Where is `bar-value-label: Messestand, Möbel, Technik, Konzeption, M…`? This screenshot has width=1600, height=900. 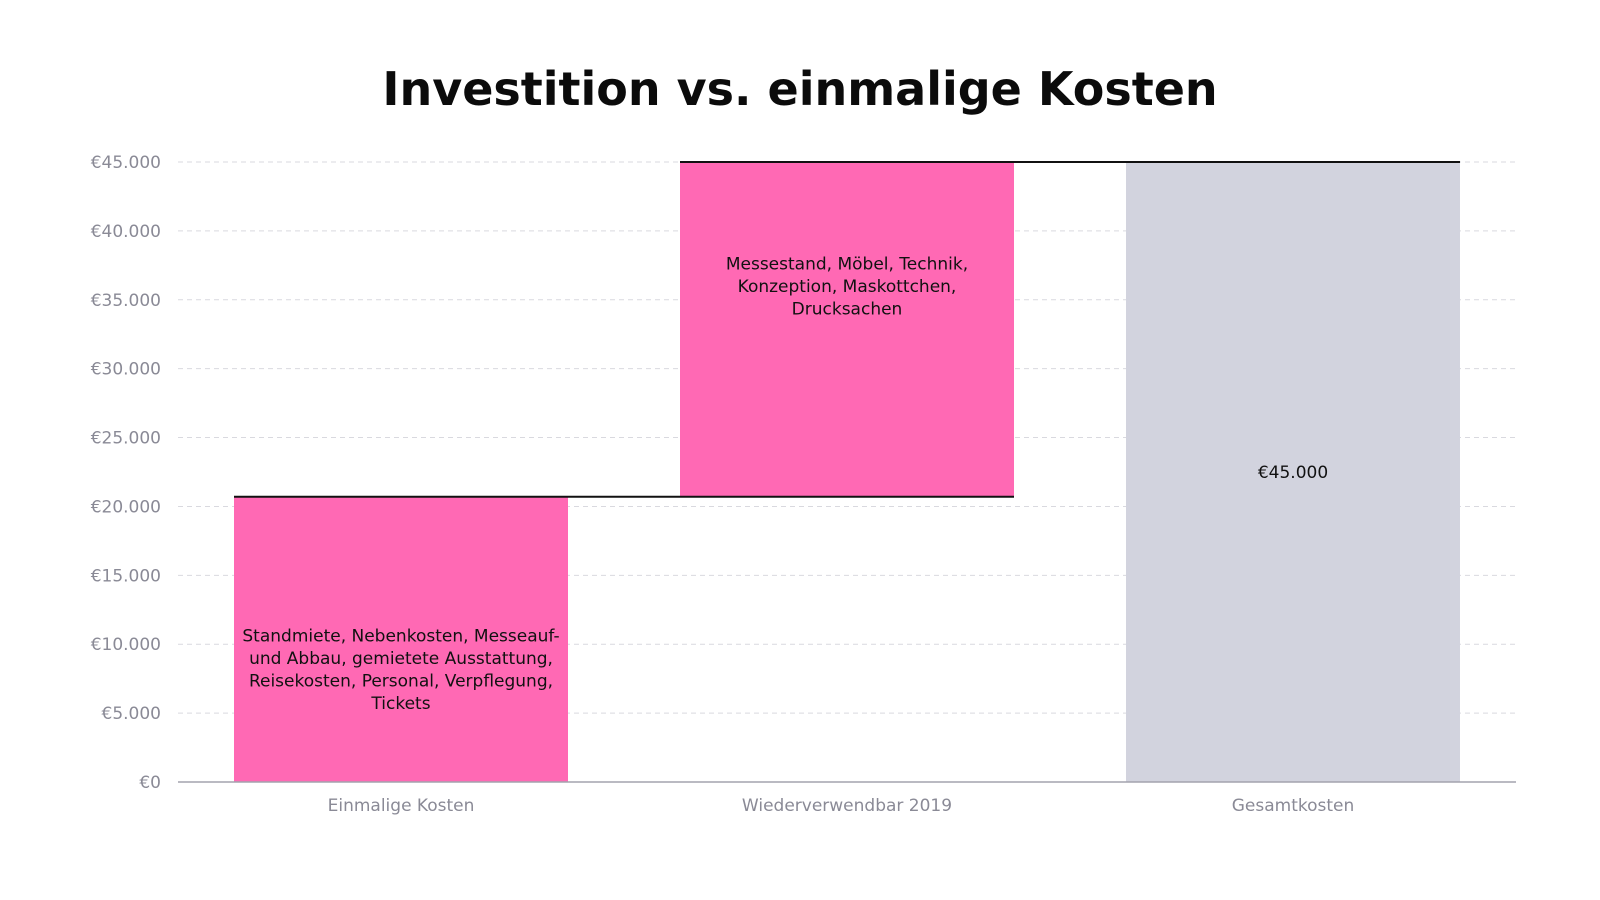 bar-value-label: Messestand, Möbel, Technik, Konzeption, M… is located at coordinates (847, 286).